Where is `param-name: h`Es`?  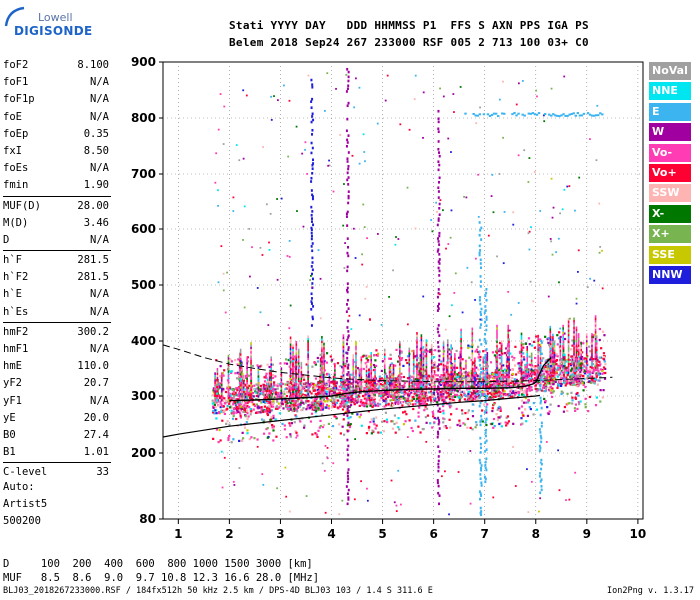 param-name: h`Es is located at coordinates (16, 311).